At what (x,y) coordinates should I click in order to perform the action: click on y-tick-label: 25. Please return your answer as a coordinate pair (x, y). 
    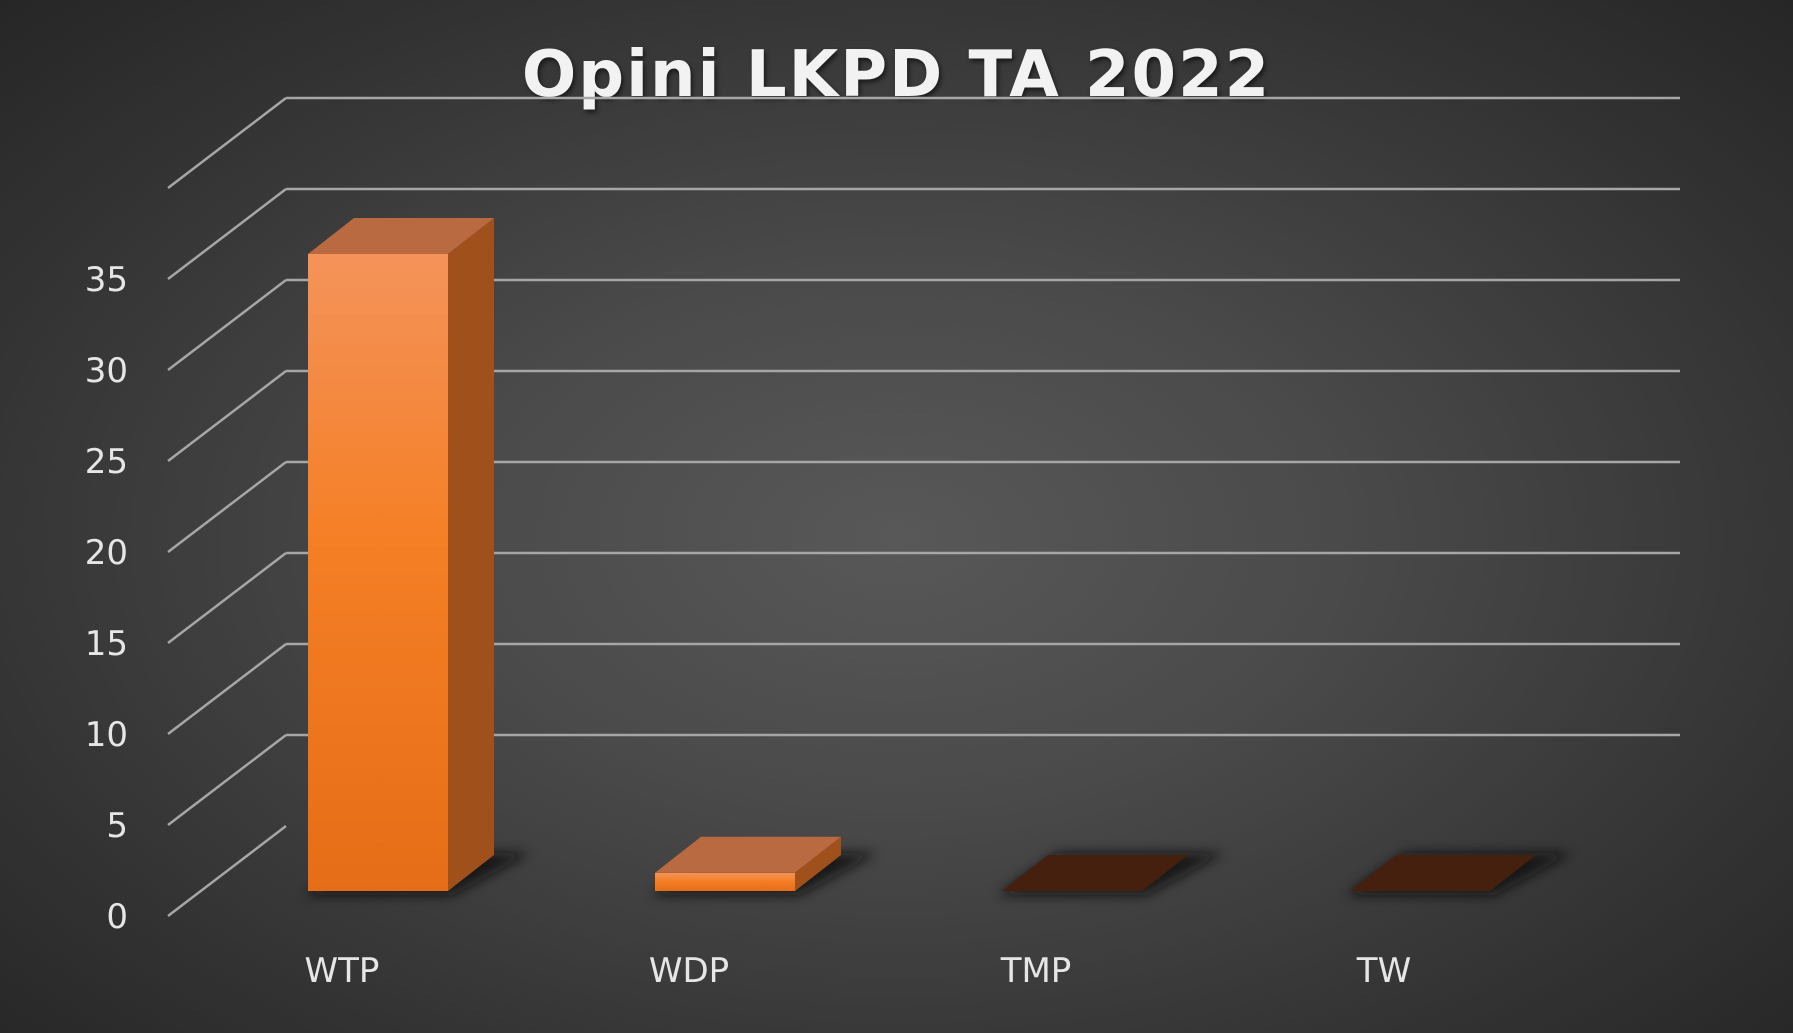
    Looking at the image, I should click on (106, 462).